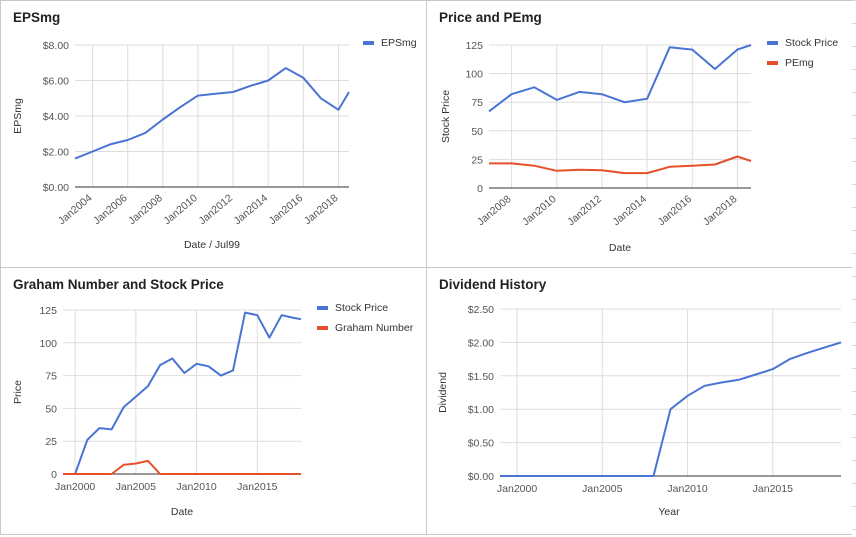 The image size is (856, 537). I want to click on x-tick-label: Jan2006, so click(110, 209).